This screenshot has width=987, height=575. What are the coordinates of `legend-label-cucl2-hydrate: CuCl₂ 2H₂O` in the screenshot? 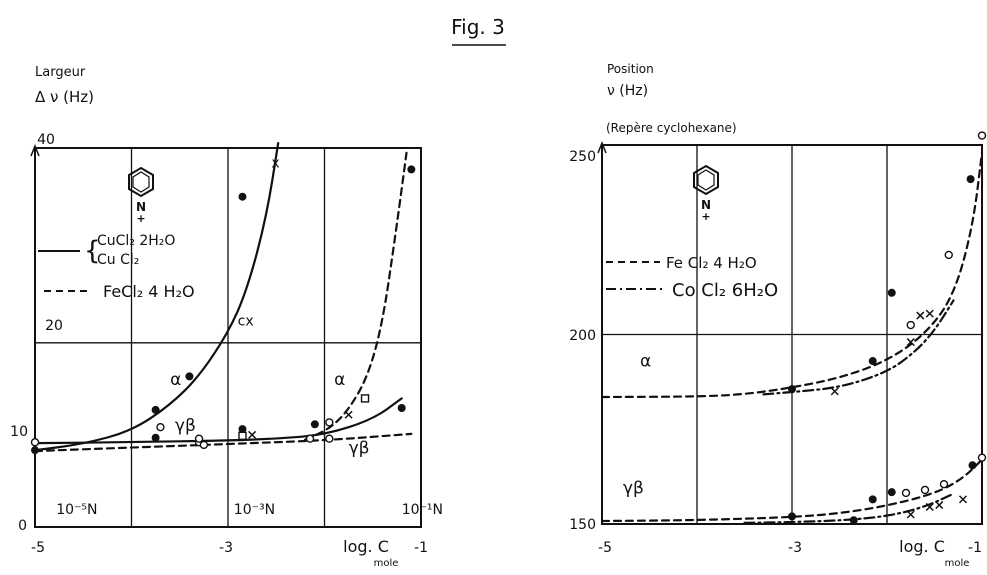 It's located at (136, 241).